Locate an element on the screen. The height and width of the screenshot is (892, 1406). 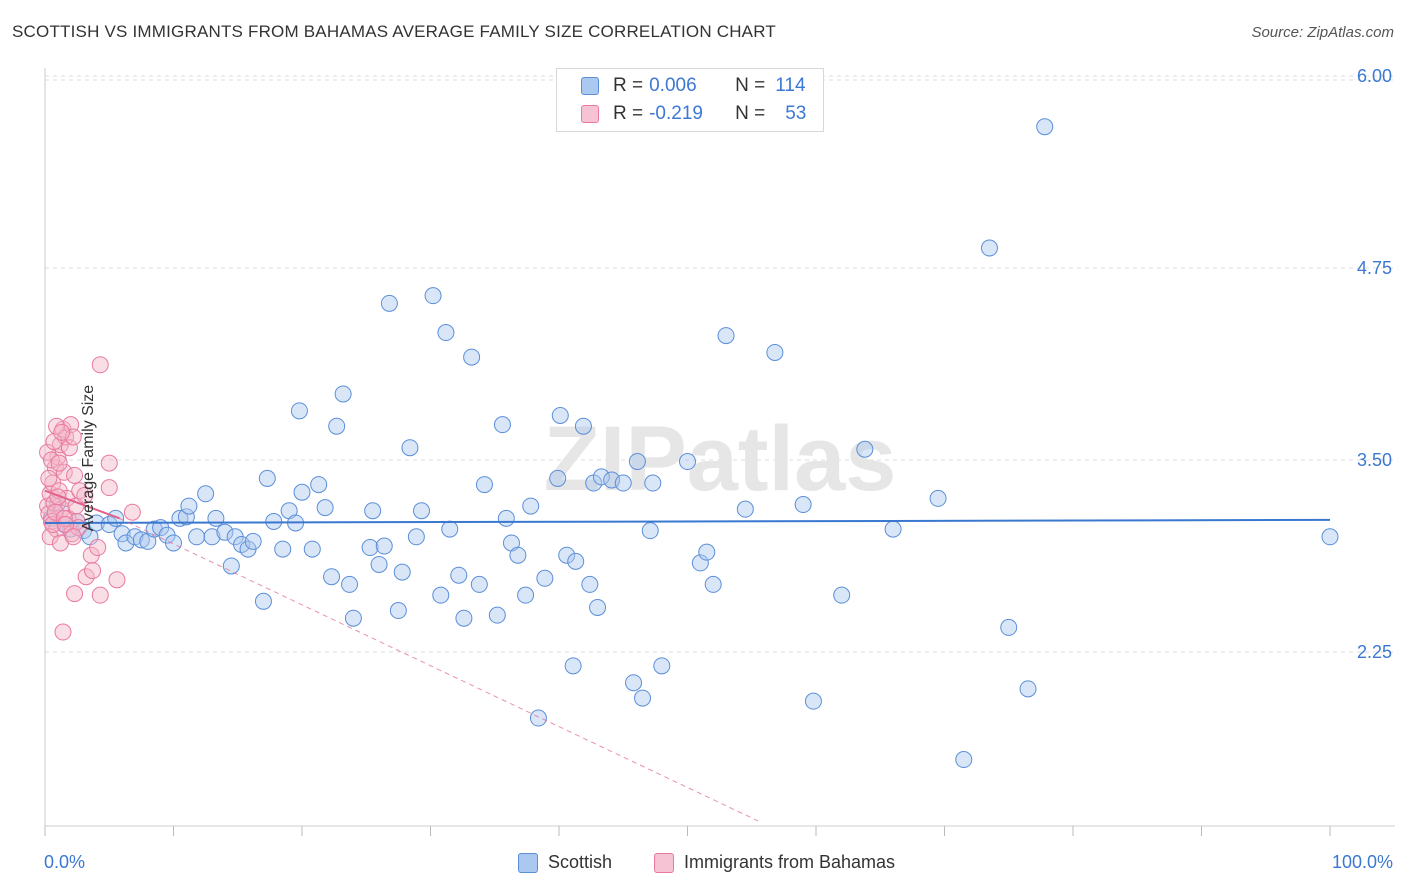
series-legend-scottish: Scottish is located at coordinates (565, 862).